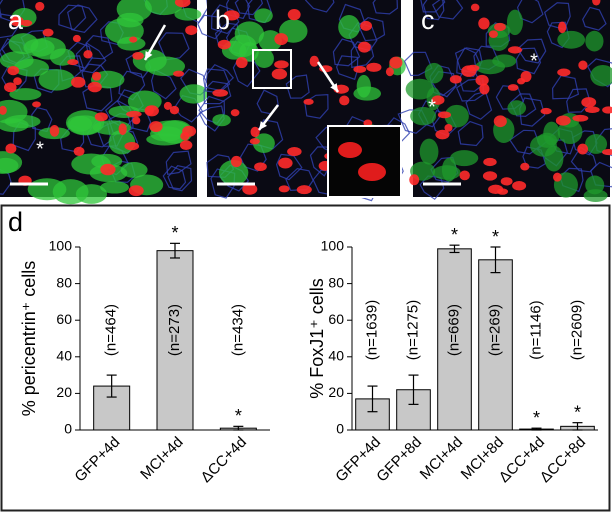  What do you see at coordinates (428, 20) in the screenshot?
I see `panel-label: c` at bounding box center [428, 20].